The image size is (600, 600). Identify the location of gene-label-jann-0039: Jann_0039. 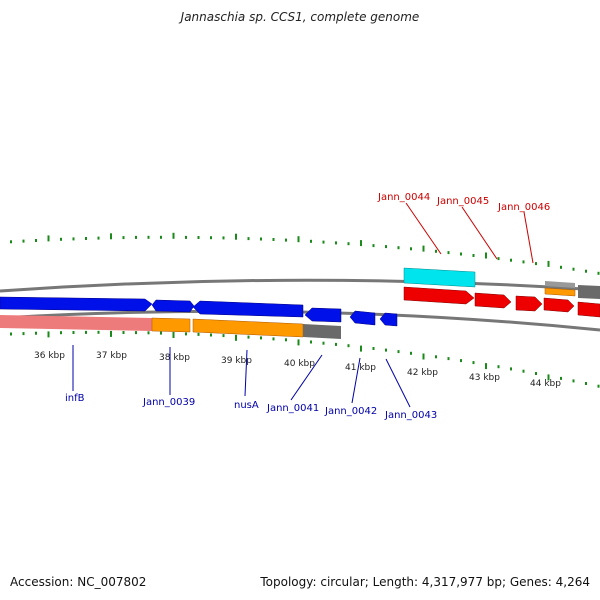
(168, 402).